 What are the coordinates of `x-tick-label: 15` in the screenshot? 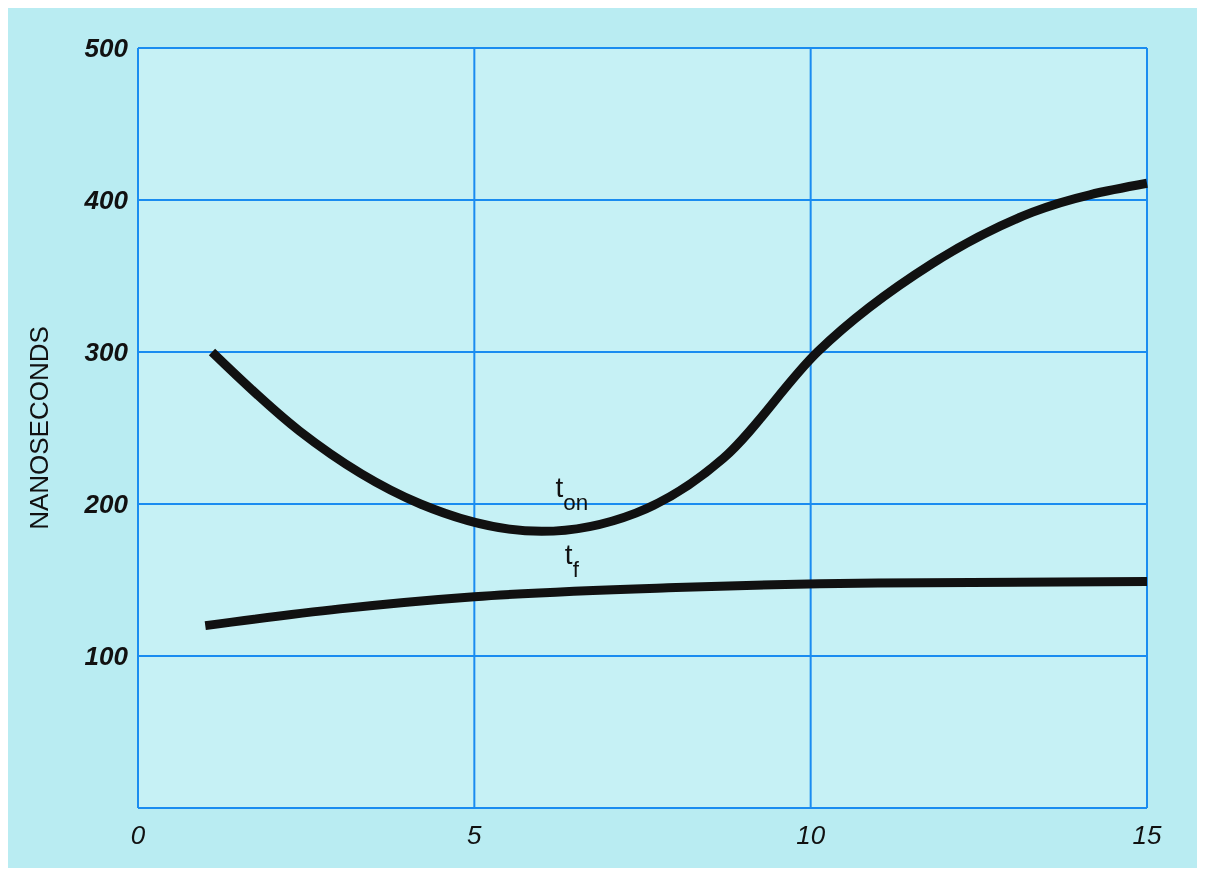 It's located at (1147, 835).